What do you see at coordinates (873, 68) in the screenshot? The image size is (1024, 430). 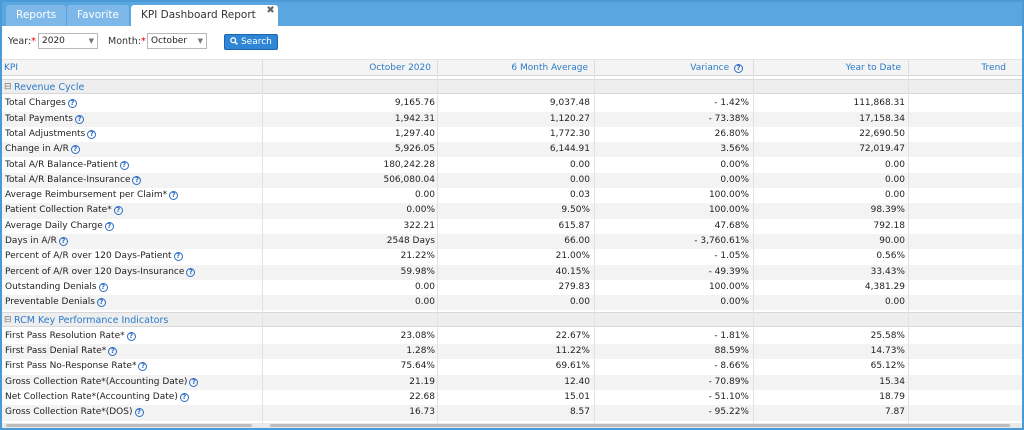 I see `column-header-ytd: Year to Date` at bounding box center [873, 68].